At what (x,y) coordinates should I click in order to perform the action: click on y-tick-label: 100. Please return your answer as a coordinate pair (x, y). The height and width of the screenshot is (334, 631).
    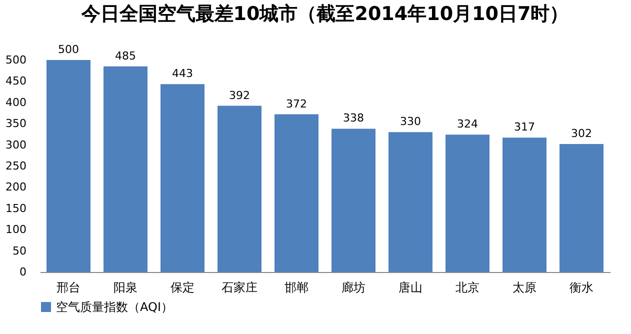
    Looking at the image, I should click on (16, 229).